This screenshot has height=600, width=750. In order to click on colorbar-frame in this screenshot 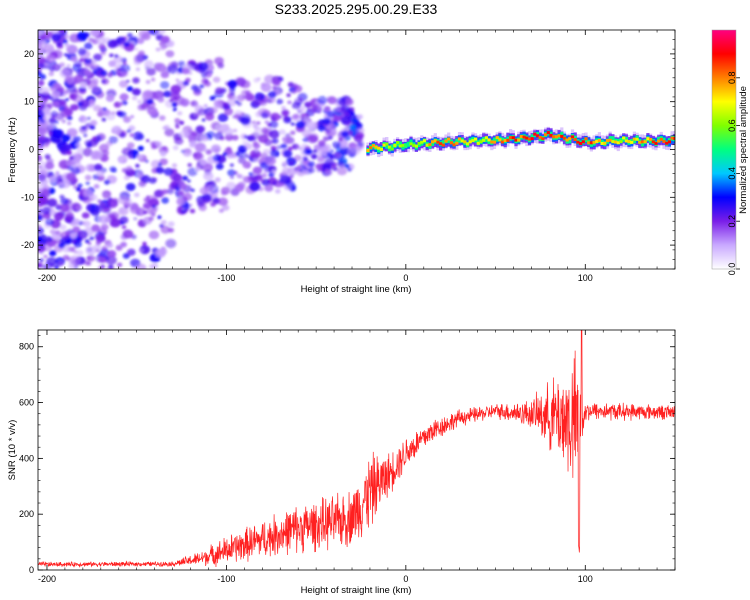, I will do `click(724, 149)`.